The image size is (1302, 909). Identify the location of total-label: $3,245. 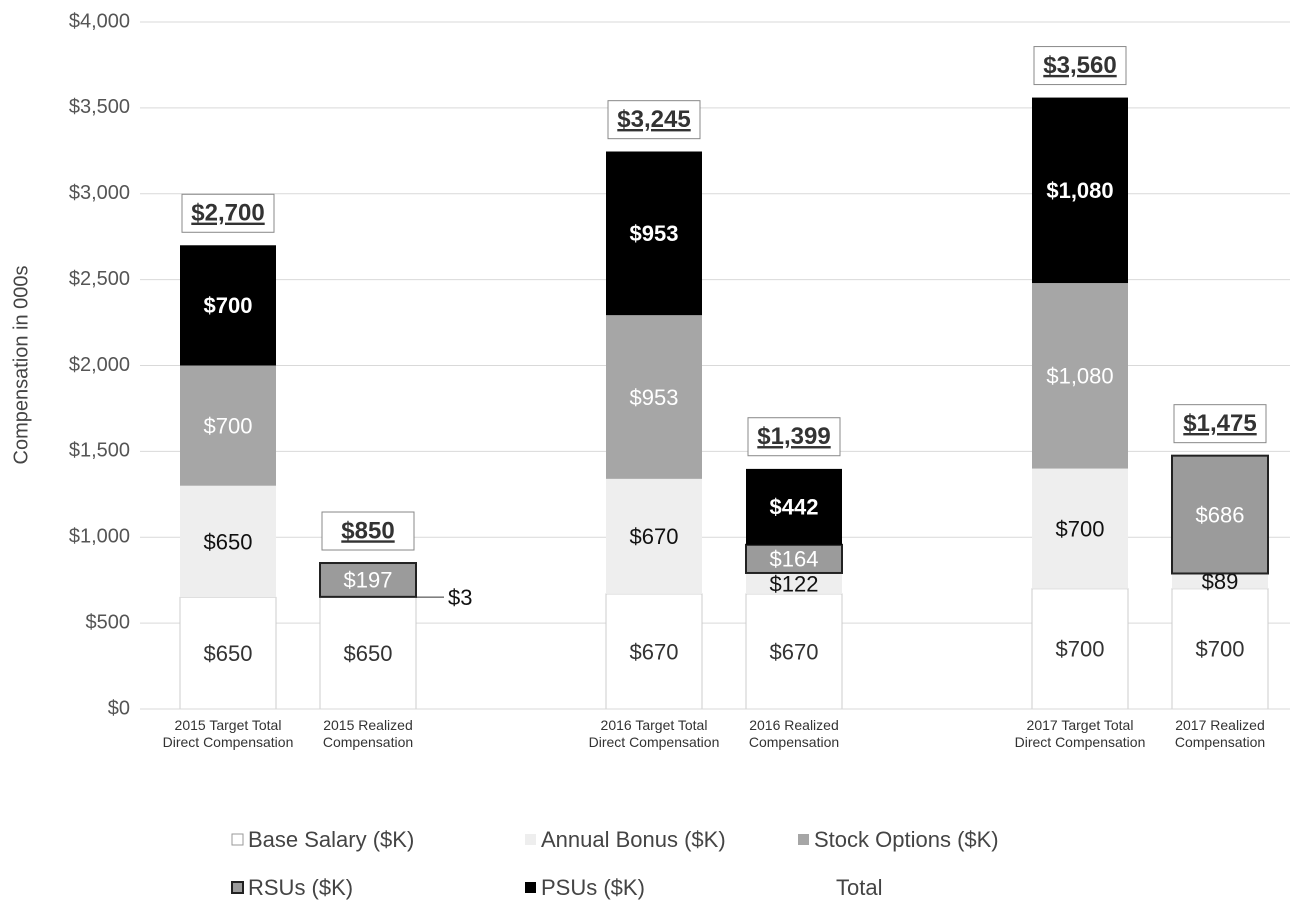
(653, 119).